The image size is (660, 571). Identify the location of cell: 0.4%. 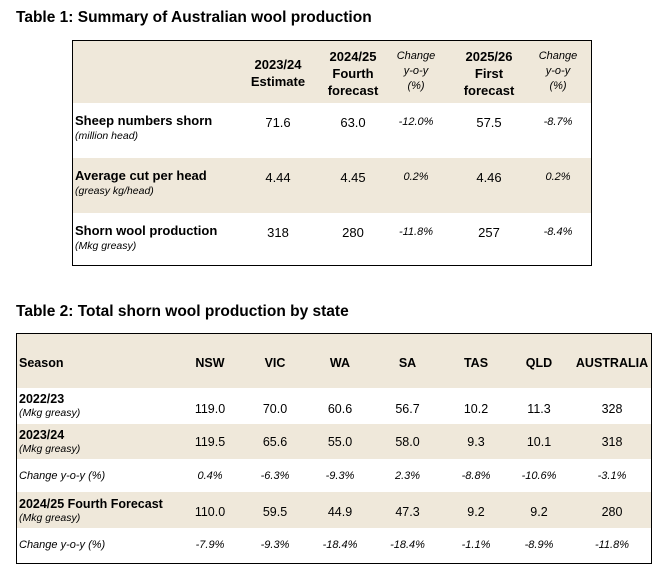
(210, 476).